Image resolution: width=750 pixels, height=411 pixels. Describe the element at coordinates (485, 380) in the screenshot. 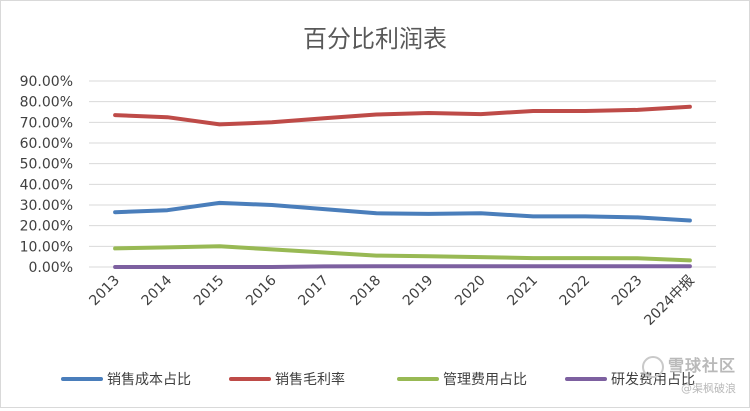

I see `legend-label: 管理费用占比` at that location.